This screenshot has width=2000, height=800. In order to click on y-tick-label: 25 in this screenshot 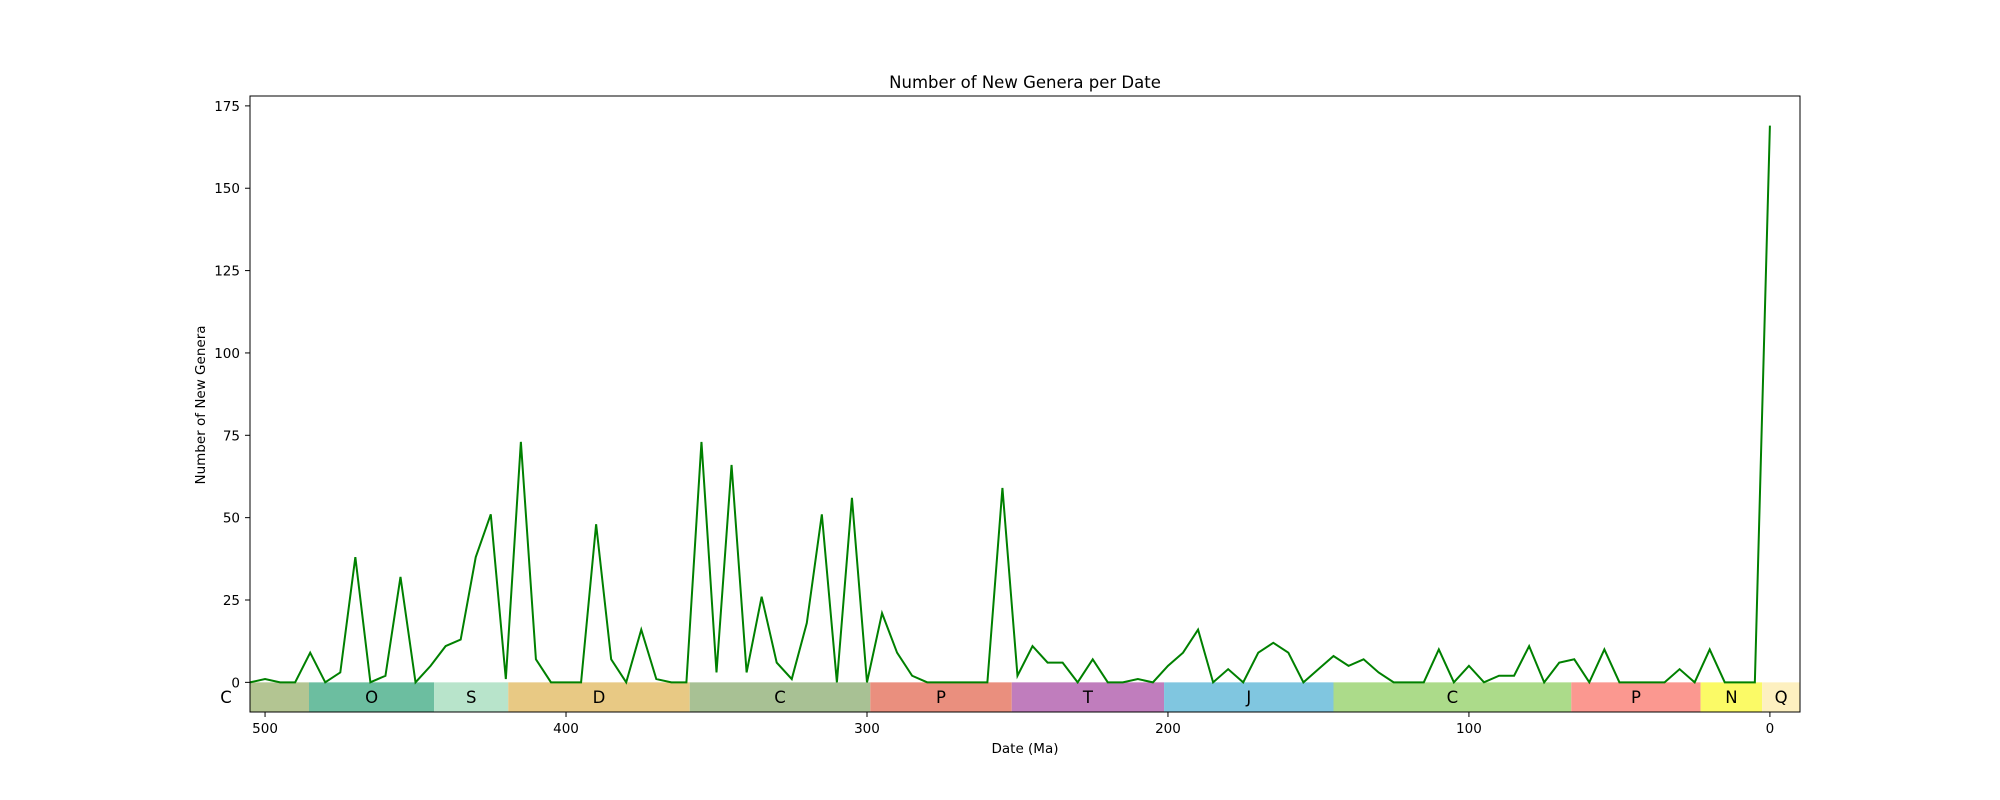, I will do `click(231, 601)`.